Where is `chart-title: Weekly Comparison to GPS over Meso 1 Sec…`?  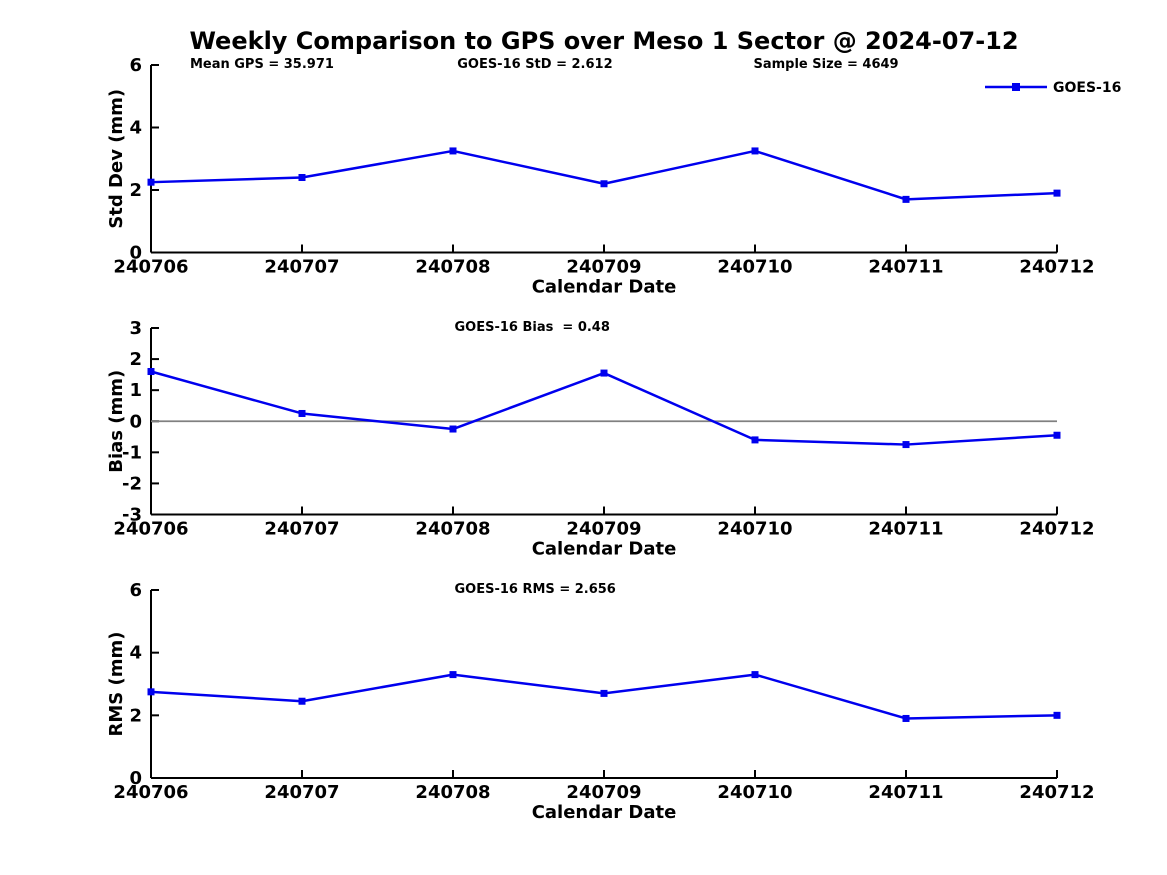
chart-title: Weekly Comparison to GPS over Meso 1 Sec… is located at coordinates (604, 41).